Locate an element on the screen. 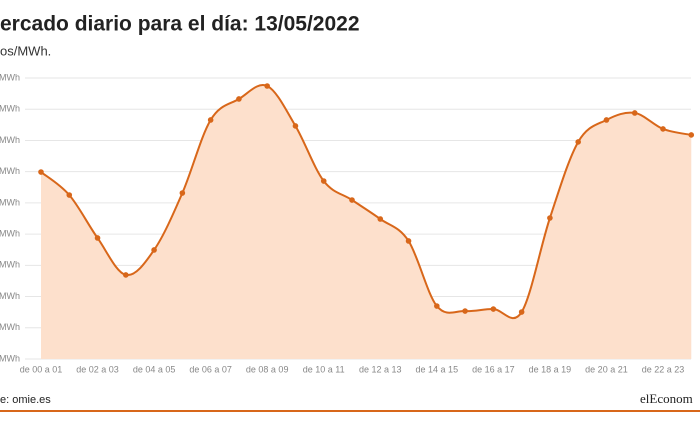 This screenshot has height=425, width=700. x-tick-label: de 14 a 15 is located at coordinates (437, 369).